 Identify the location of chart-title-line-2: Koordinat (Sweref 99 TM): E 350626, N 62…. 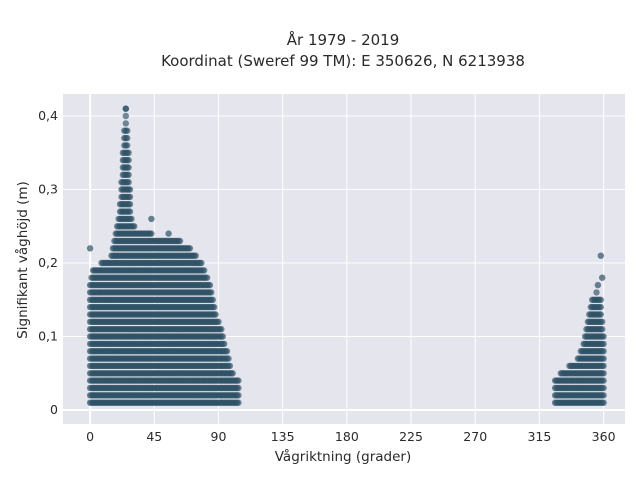
(343, 61).